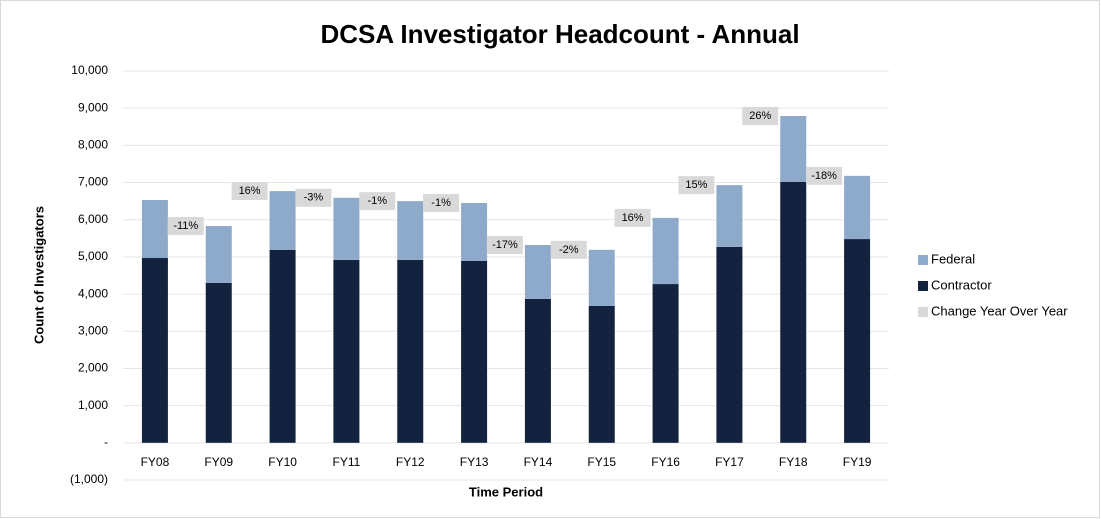 Image resolution: width=1101 pixels, height=519 pixels. I want to click on change-label: 26%, so click(760, 116).